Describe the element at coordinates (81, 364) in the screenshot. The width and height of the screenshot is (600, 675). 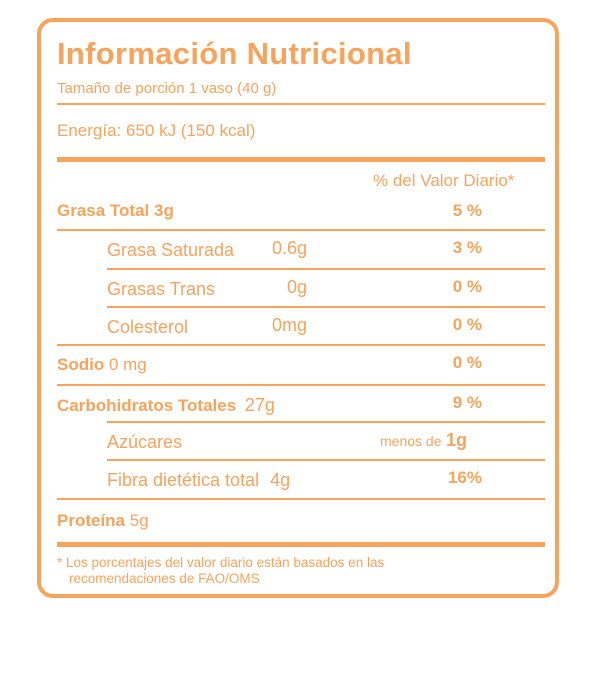
I see `sodium-name: Sodio` at that location.